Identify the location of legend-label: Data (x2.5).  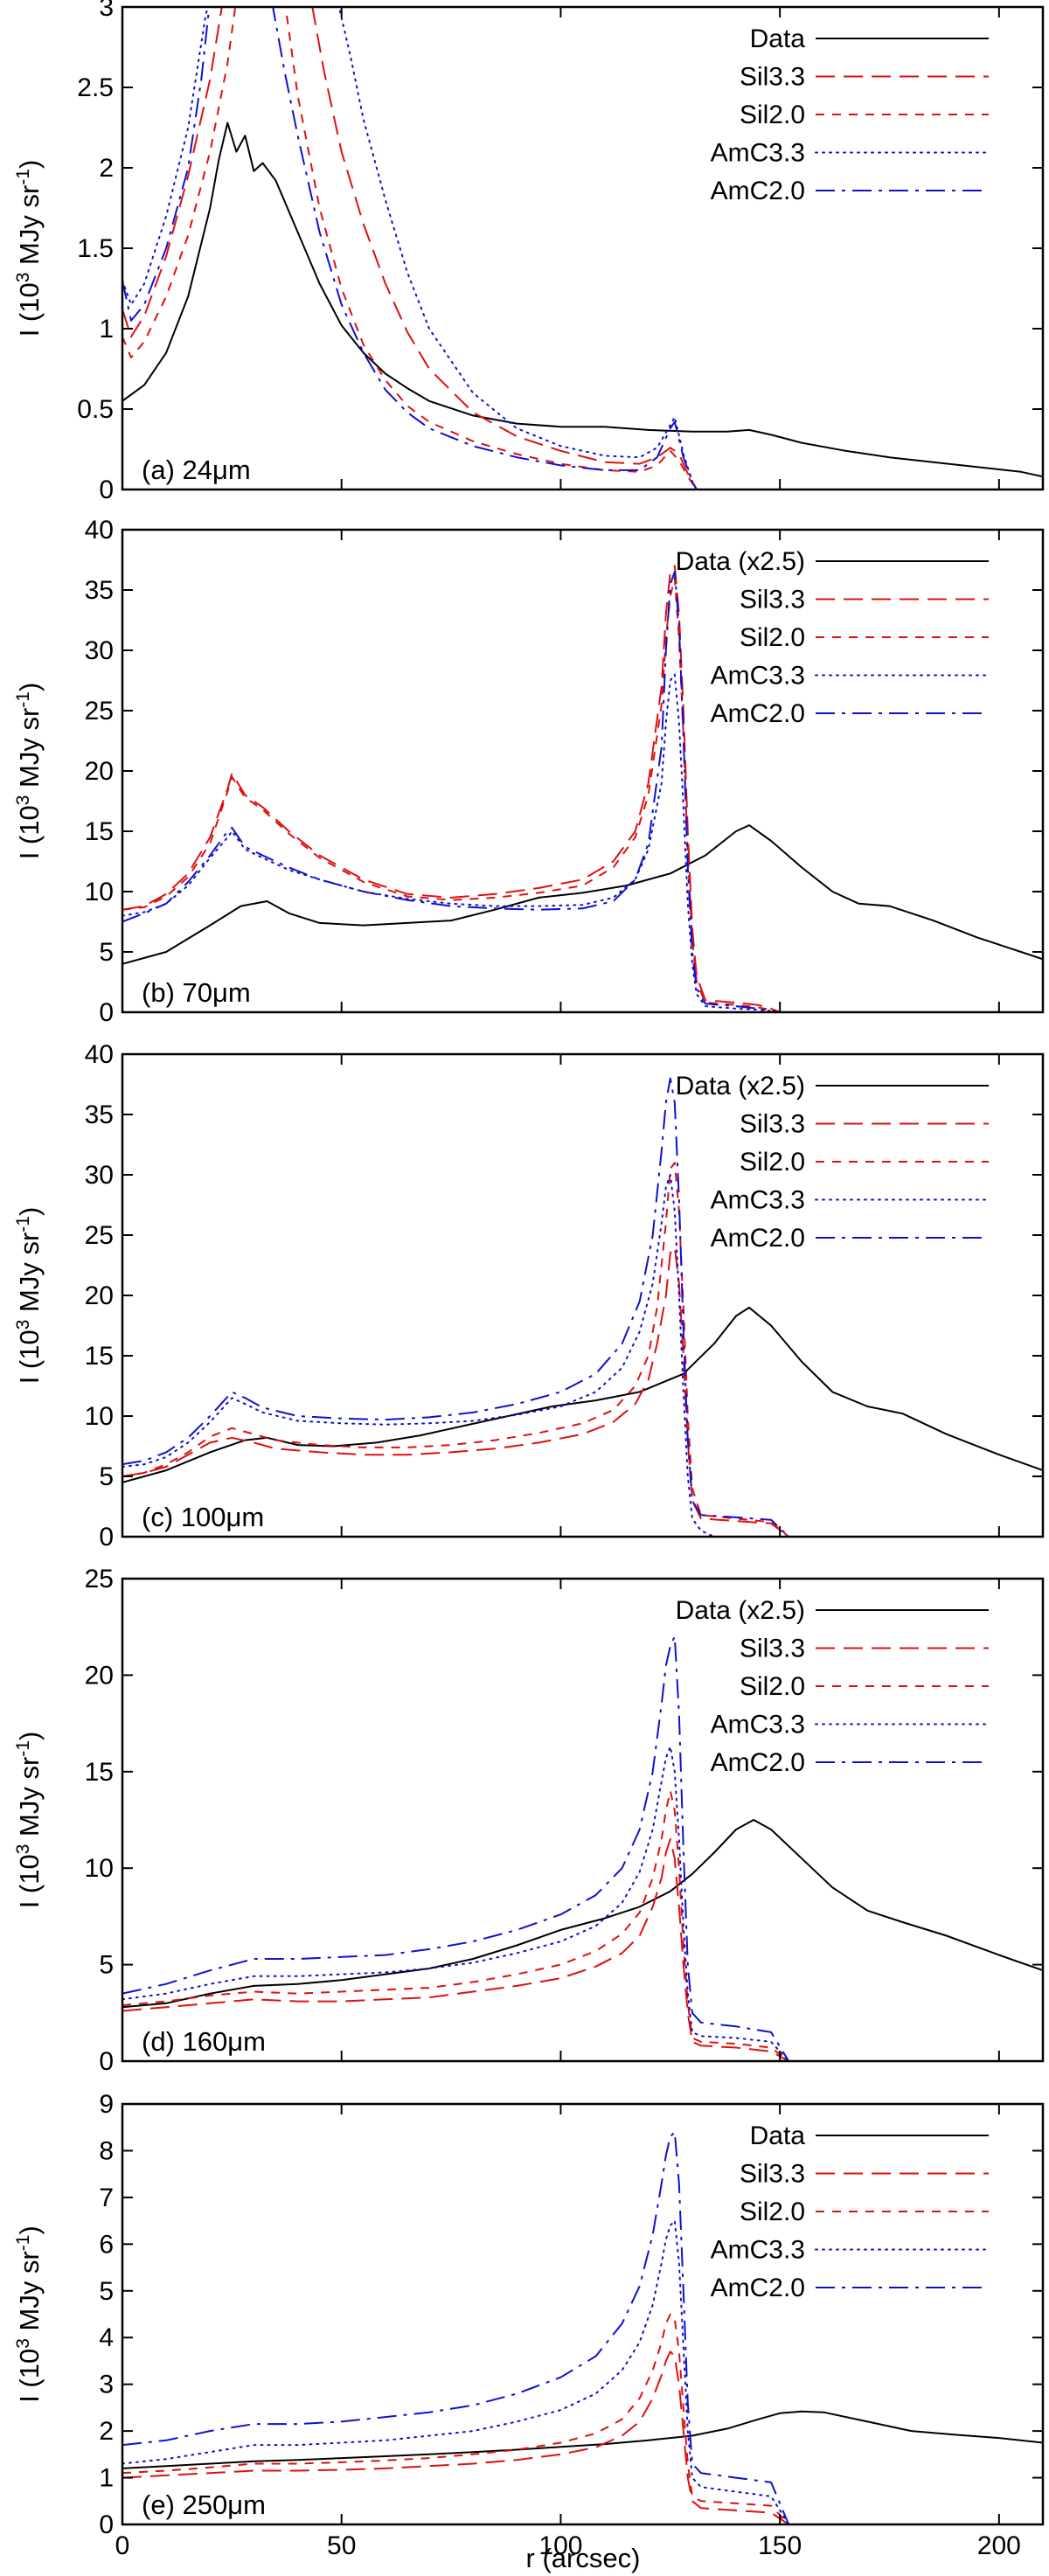
(740, 561).